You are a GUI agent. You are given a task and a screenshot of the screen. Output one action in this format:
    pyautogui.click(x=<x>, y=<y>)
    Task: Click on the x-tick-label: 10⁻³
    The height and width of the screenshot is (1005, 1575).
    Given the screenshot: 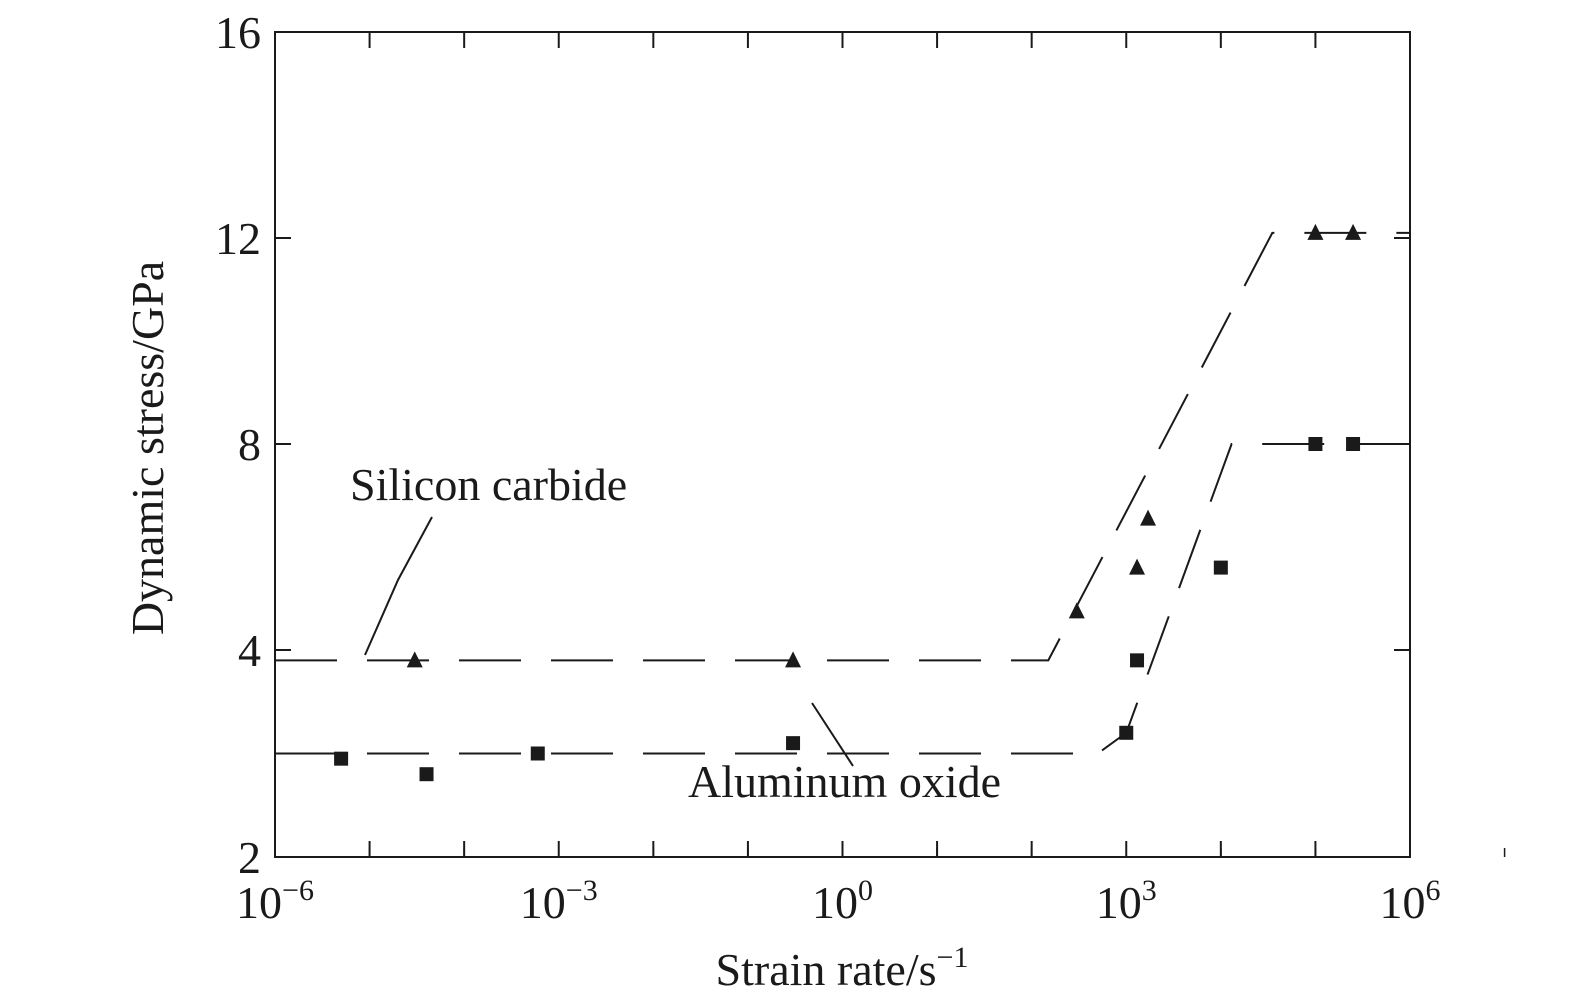 What is the action you would take?
    pyautogui.click(x=559, y=901)
    